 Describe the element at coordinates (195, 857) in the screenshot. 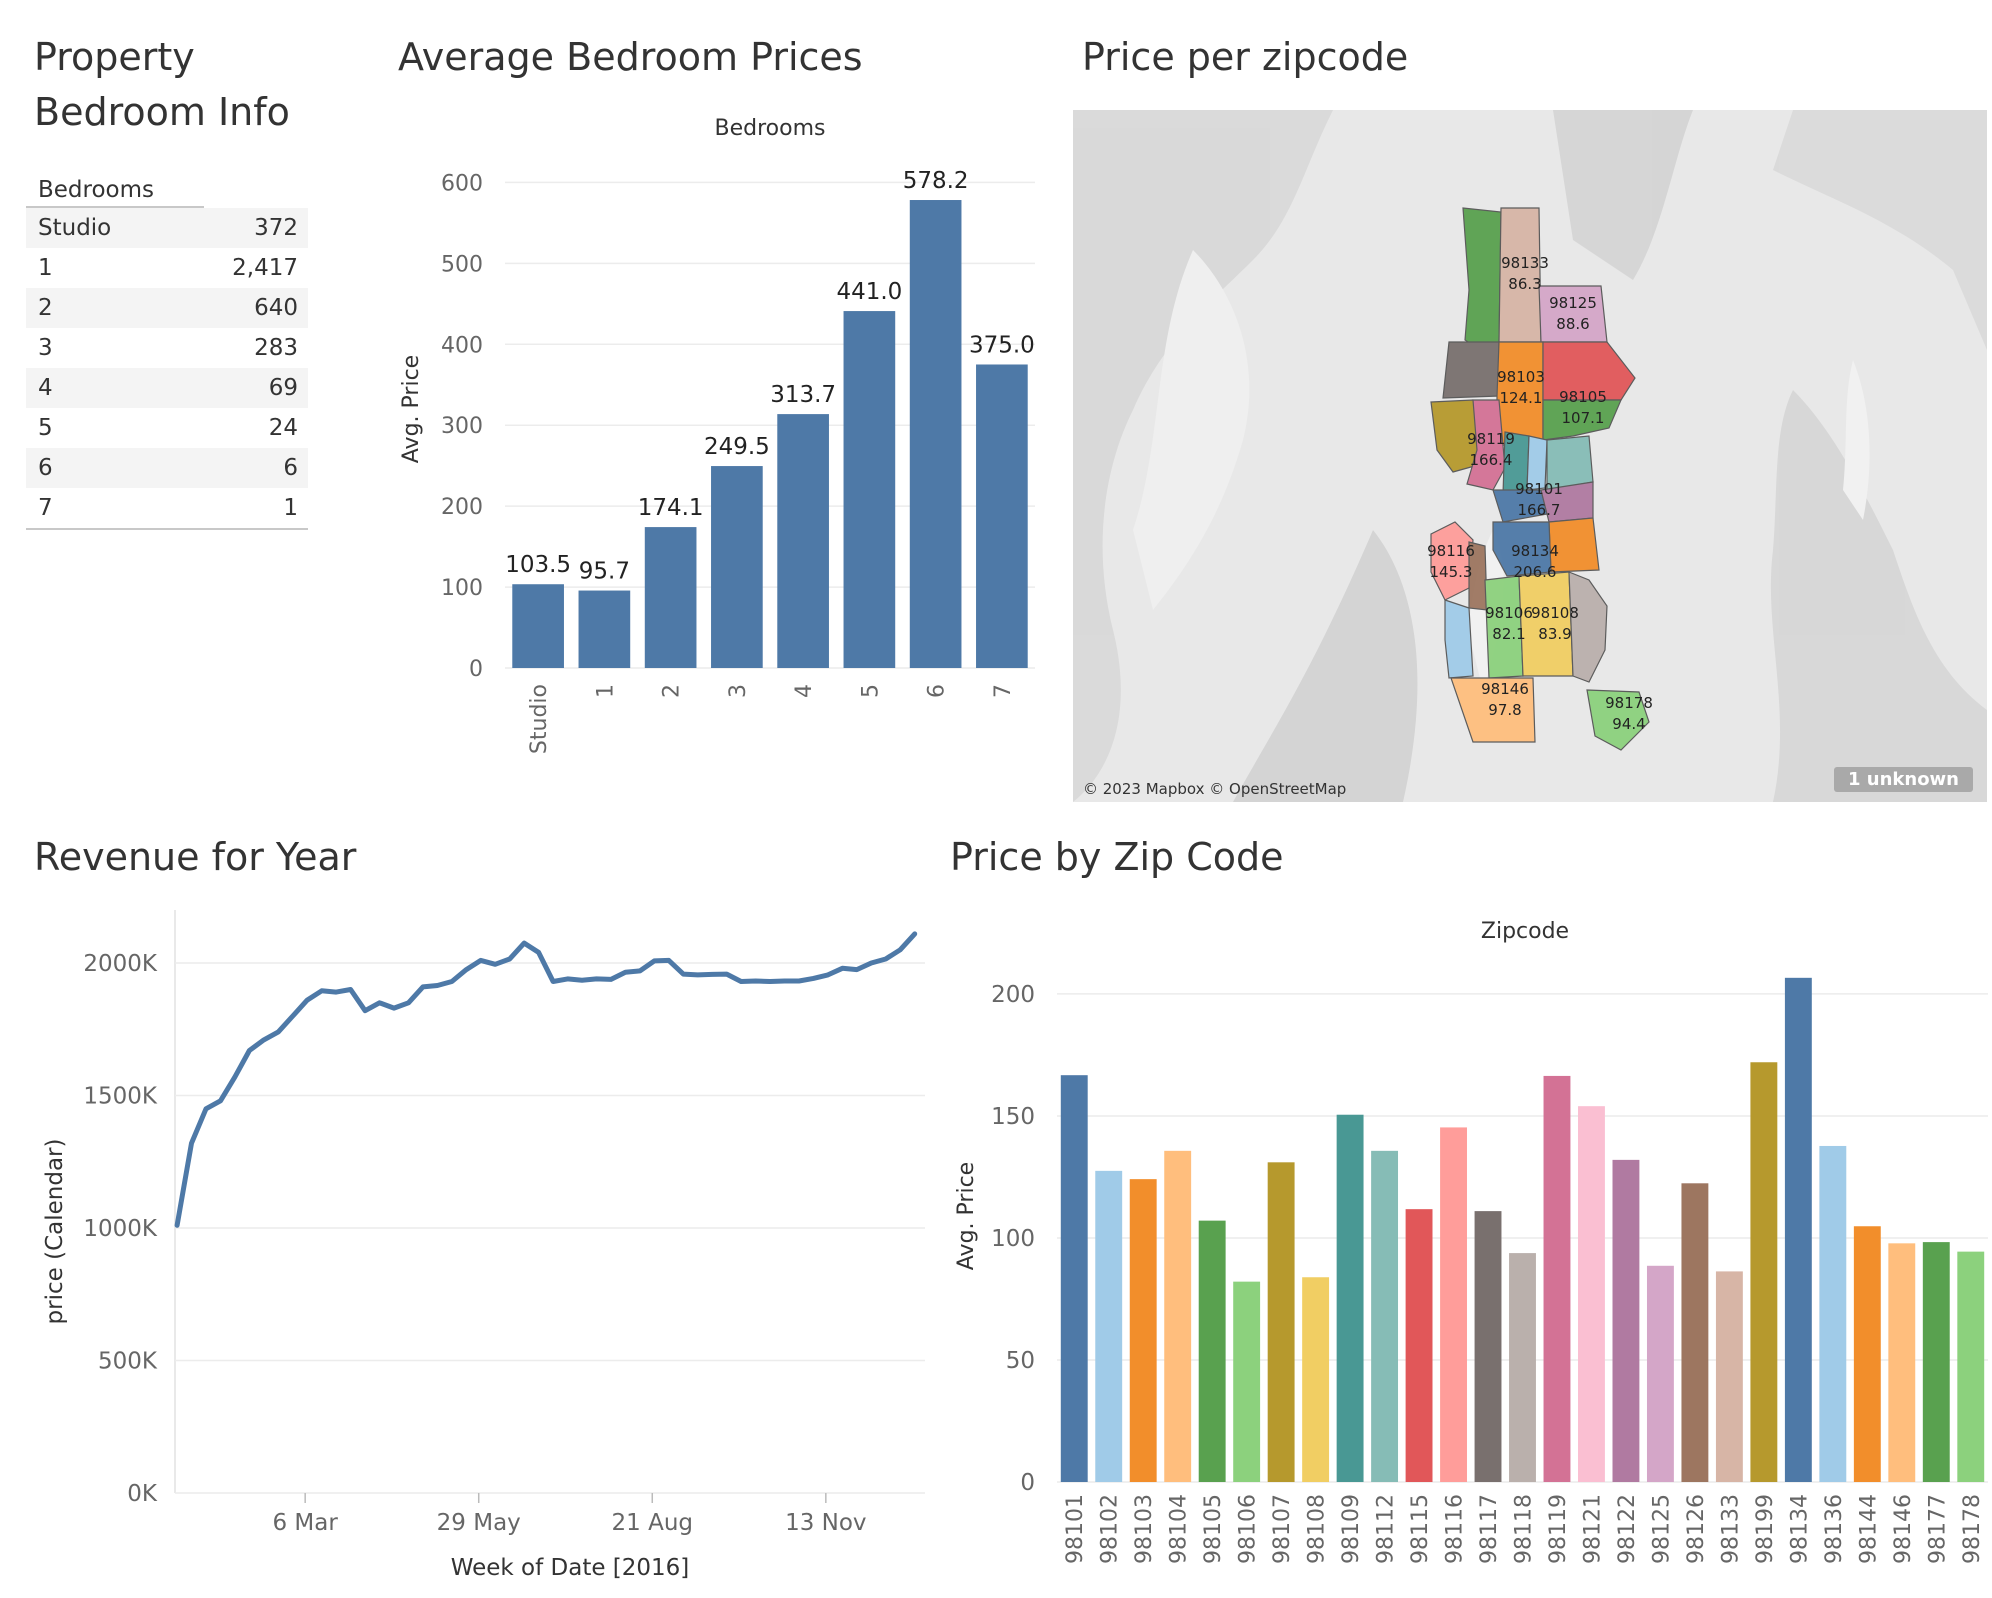

I see `revenue-title: Revenue for Year` at that location.